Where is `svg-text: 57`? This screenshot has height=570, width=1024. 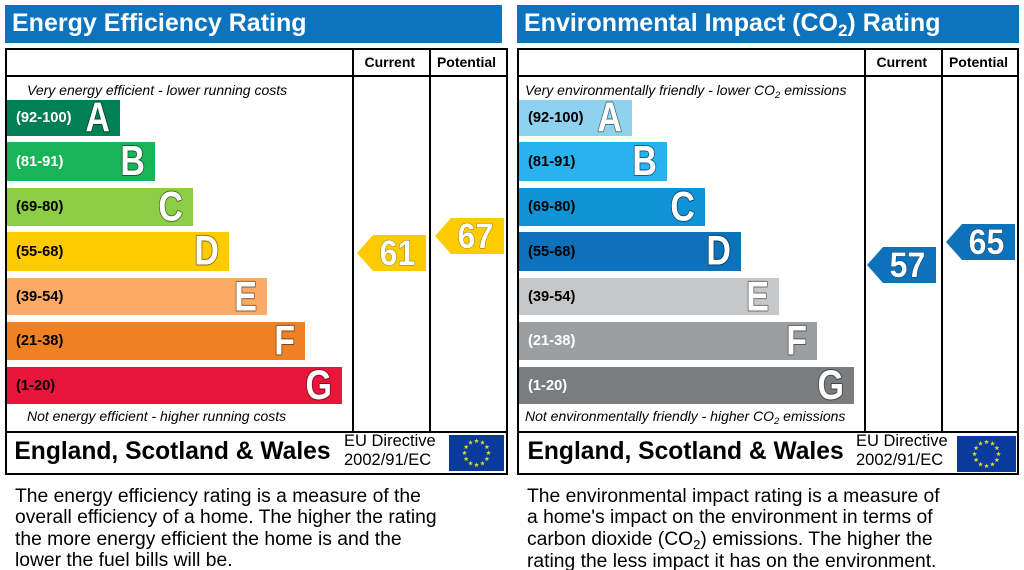 svg-text: 57 is located at coordinates (908, 265).